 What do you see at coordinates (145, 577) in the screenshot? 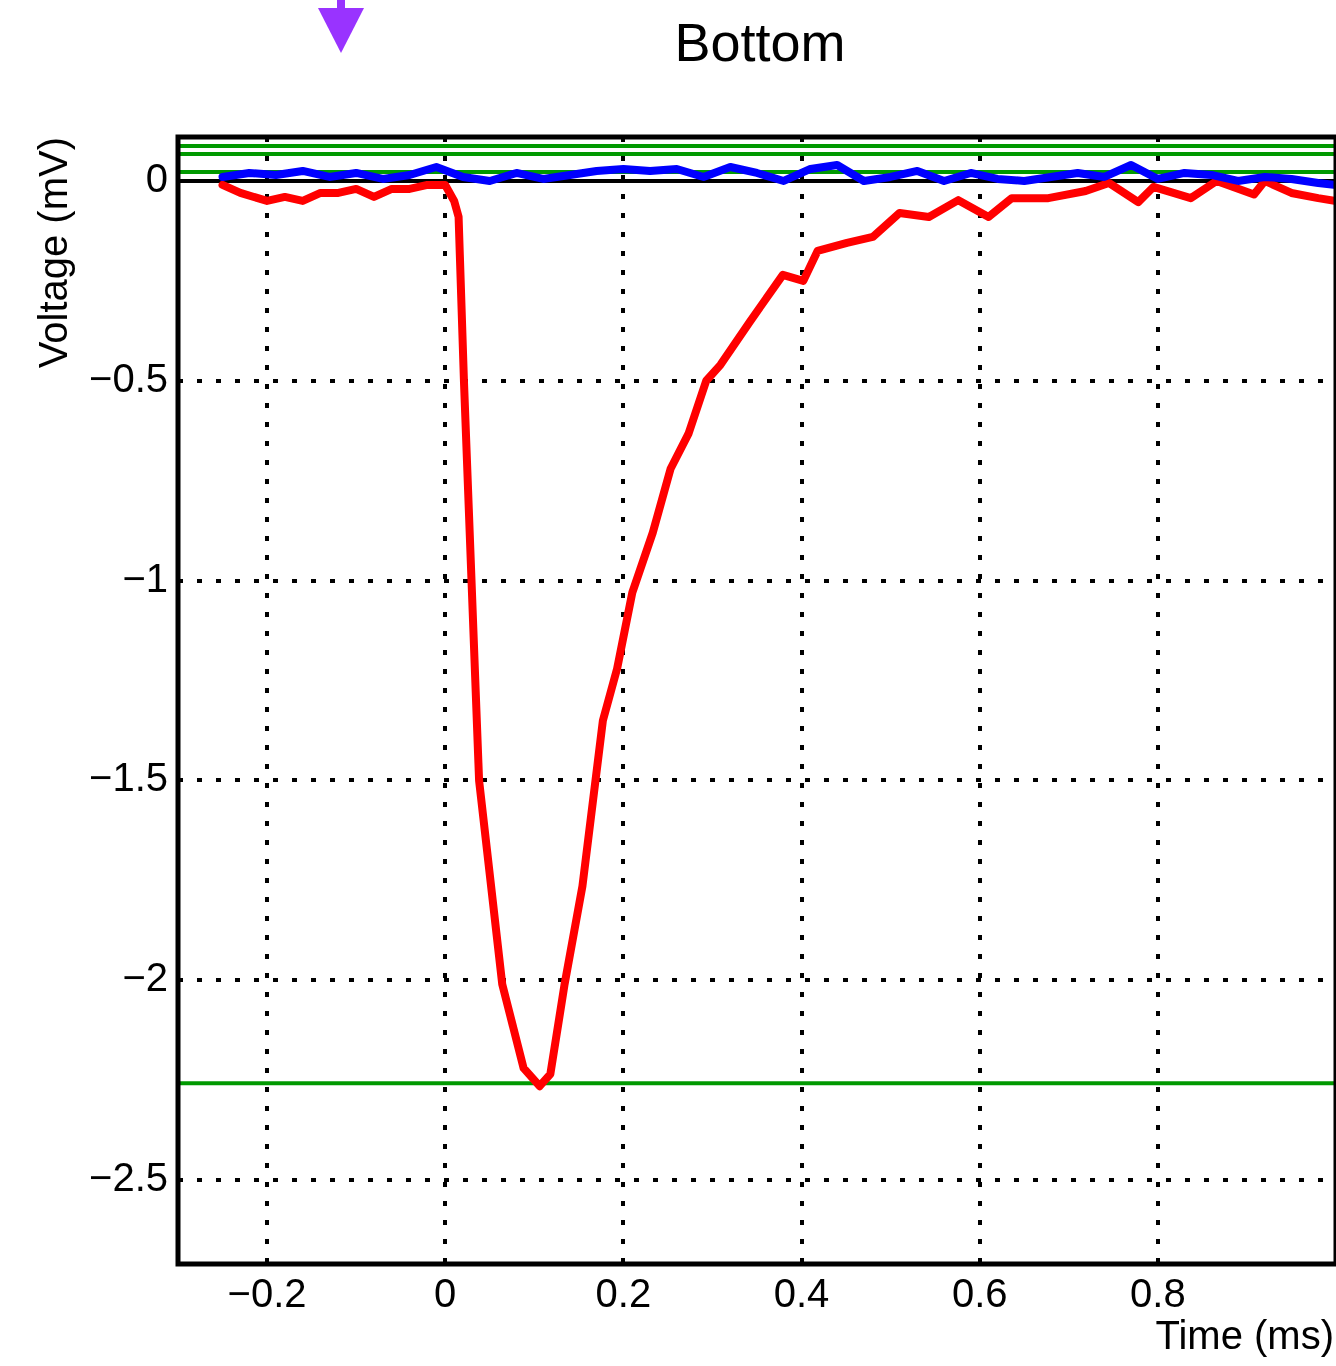
I see `y-tick-label: −1` at bounding box center [145, 577].